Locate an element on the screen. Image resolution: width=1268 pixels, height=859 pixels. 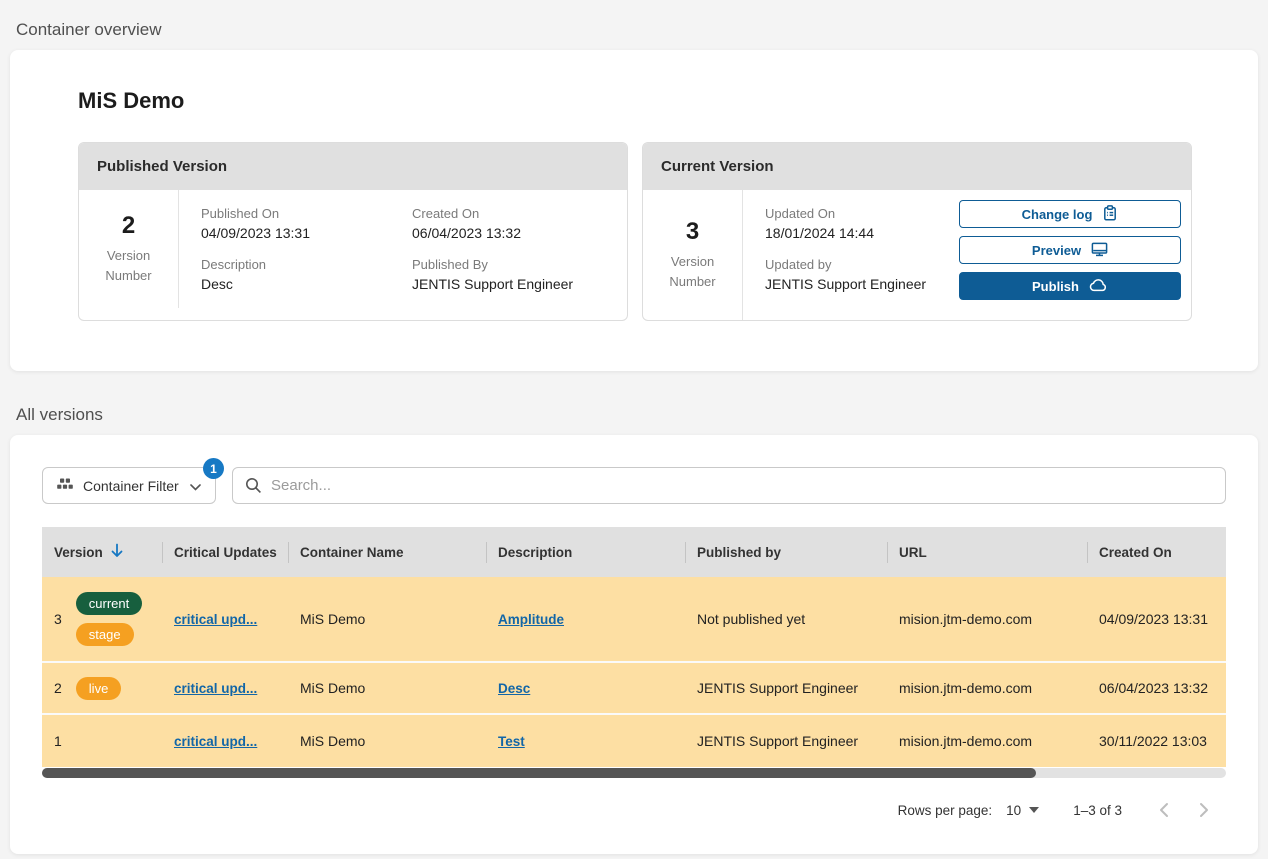
current-version-number-label: Version Number is located at coordinates (692, 271).